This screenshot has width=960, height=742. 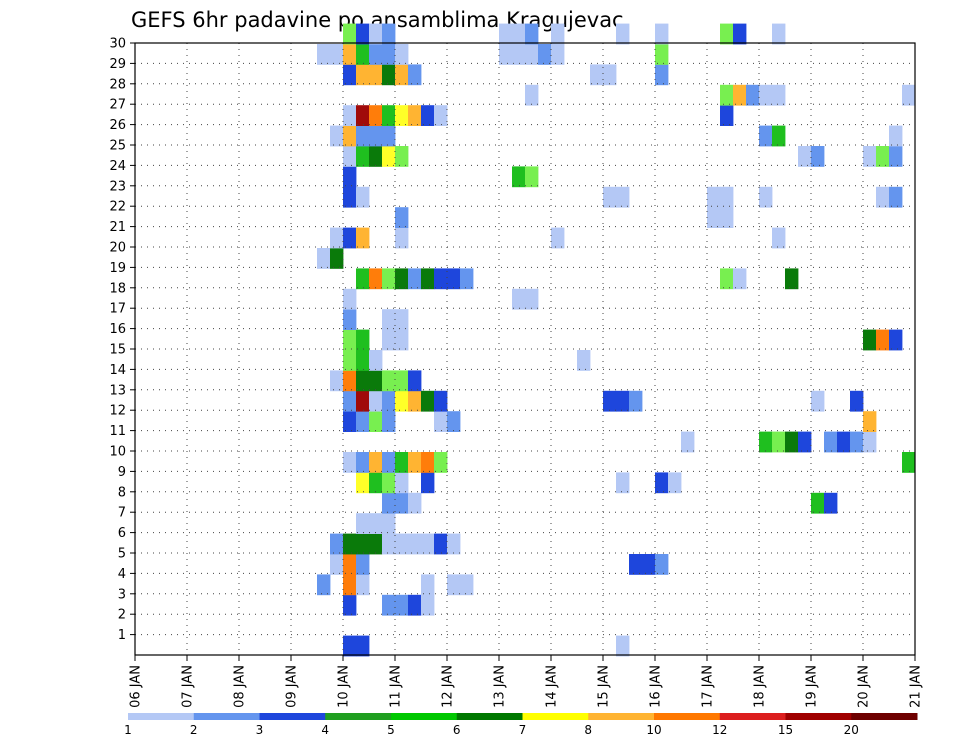 I want to click on x-tick-label: 12 JAN, so click(x=448, y=686).